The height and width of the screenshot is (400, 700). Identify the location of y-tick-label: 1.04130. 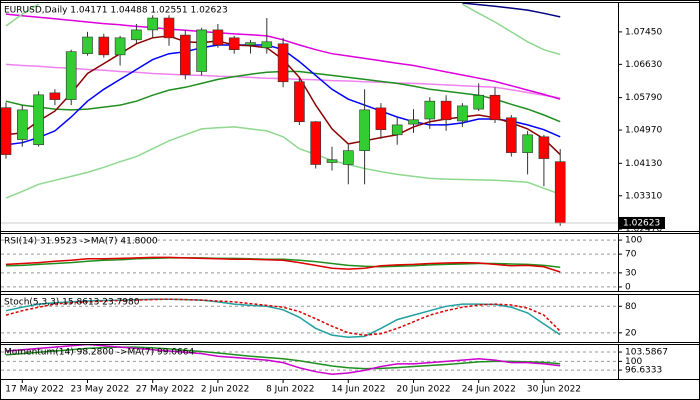
(643, 164).